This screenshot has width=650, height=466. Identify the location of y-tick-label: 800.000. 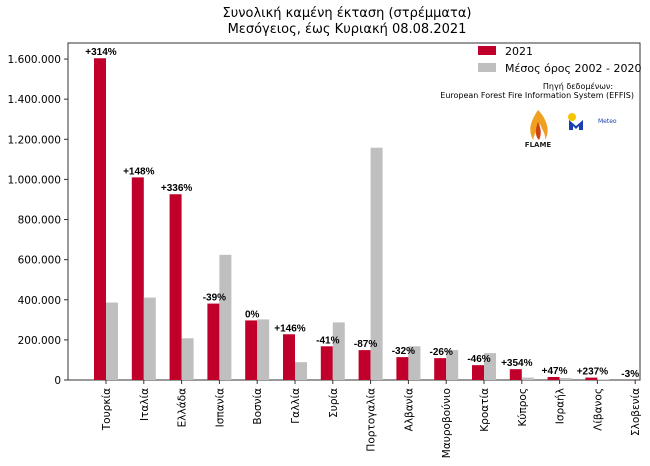
(39, 221).